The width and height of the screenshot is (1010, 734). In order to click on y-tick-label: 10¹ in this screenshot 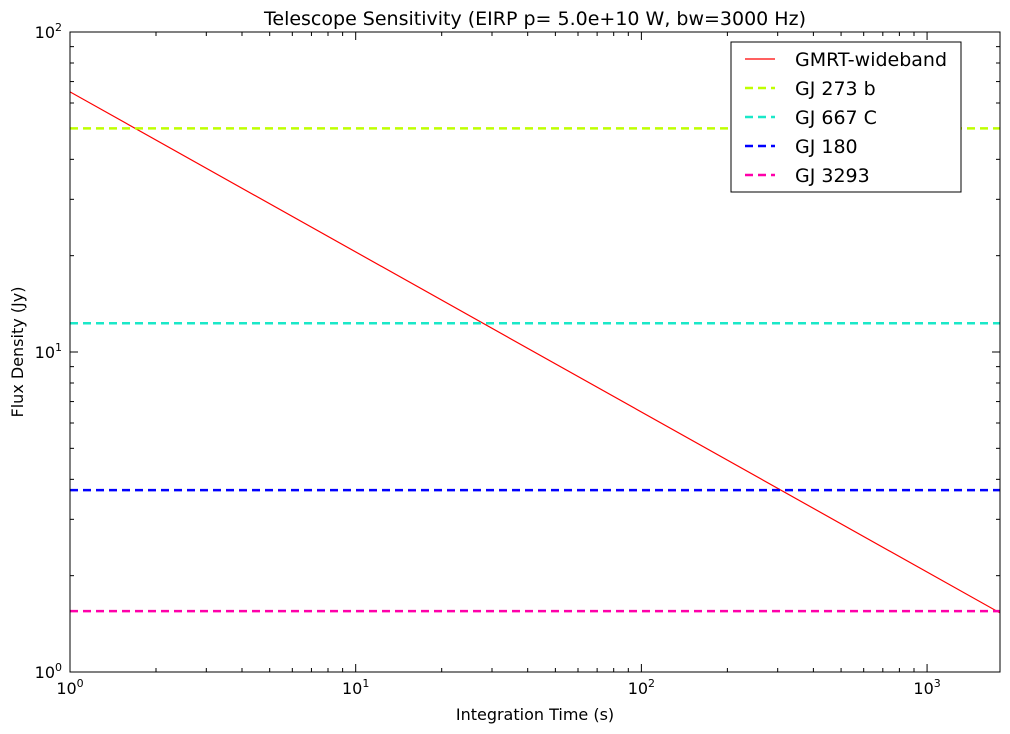, I will do `click(48, 351)`.